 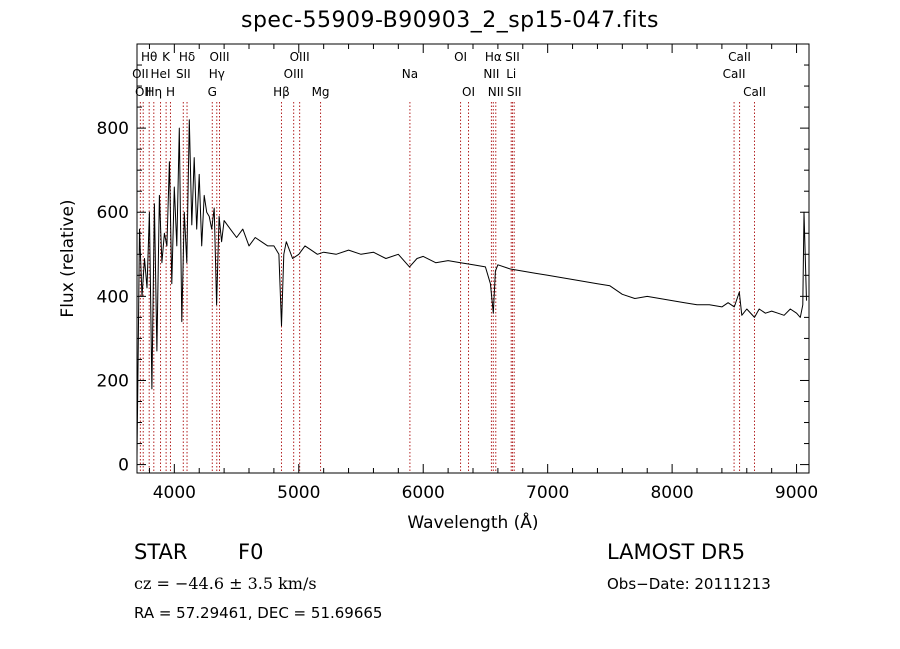 I want to click on line-label: G, so click(x=212, y=92).